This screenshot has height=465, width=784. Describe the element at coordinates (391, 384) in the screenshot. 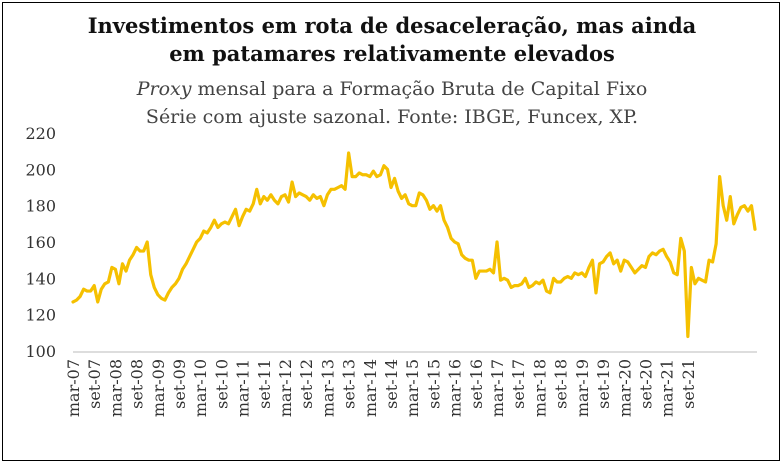

I see `x-tick-label: set-14` at that location.